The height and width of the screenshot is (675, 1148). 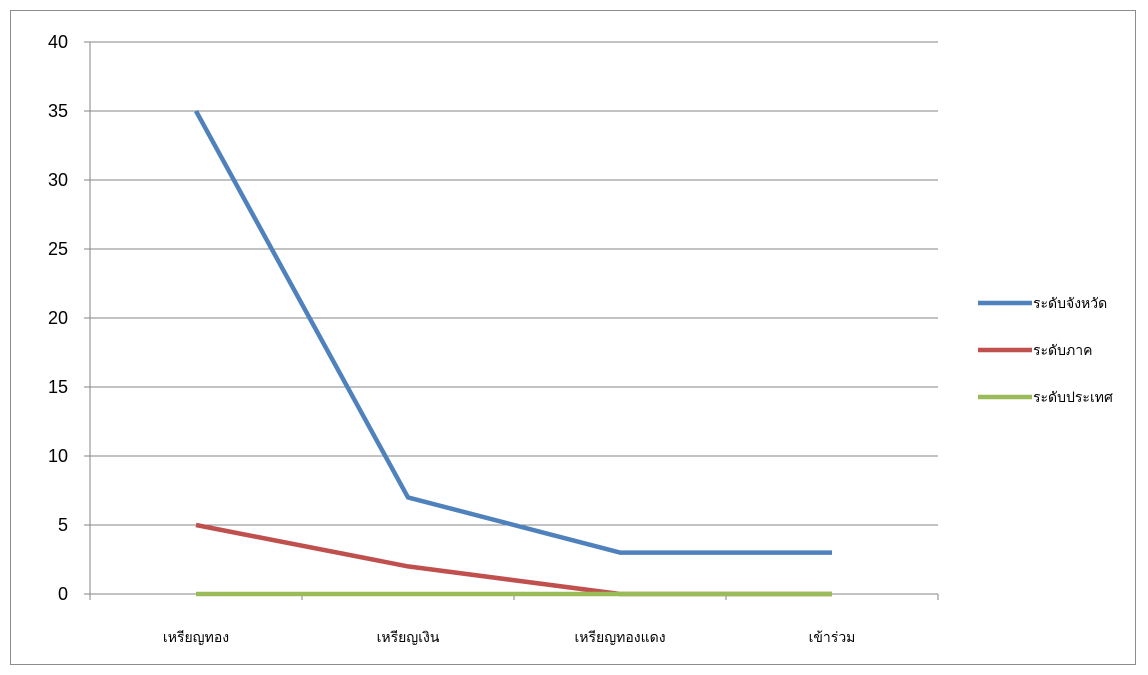 What do you see at coordinates (1062, 351) in the screenshot?
I see `legend-label-1: ระดับภาค` at bounding box center [1062, 351].